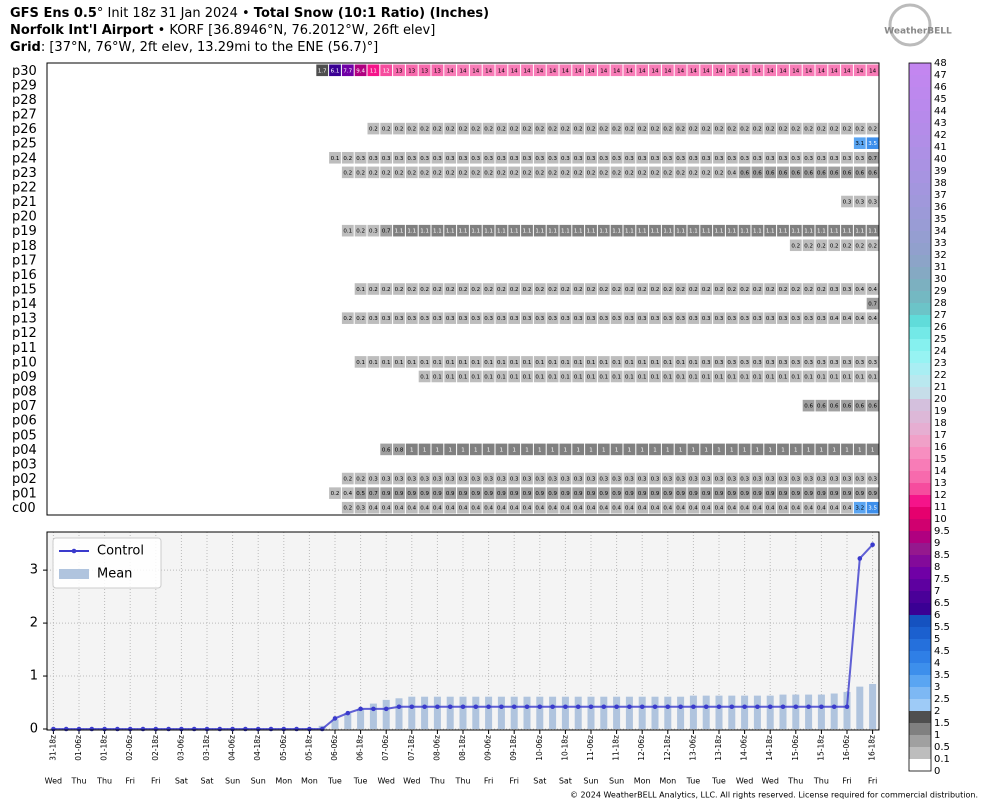  What do you see at coordinates (719, 450) in the screenshot?
I see `cell-label: 1` at bounding box center [719, 450].